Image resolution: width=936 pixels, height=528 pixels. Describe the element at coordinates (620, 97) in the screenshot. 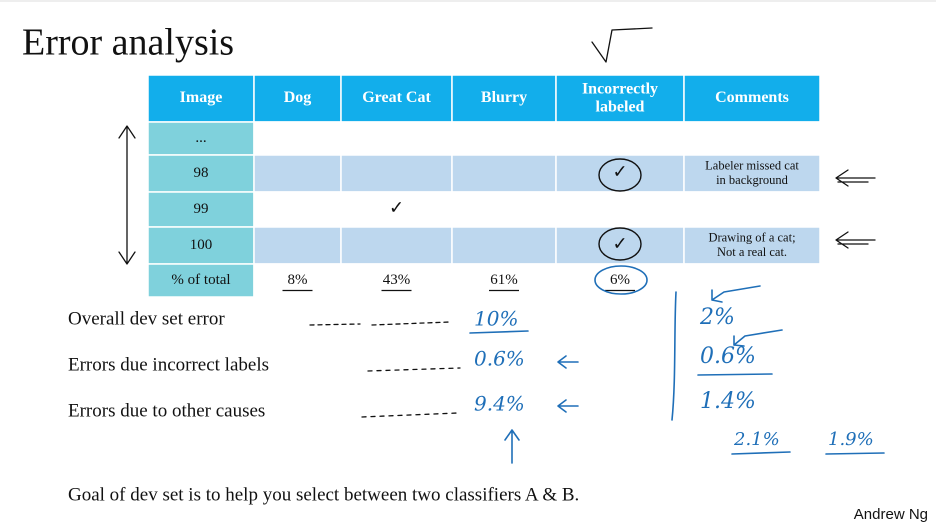

I see `header-label: Incorrectly labeled` at that location.